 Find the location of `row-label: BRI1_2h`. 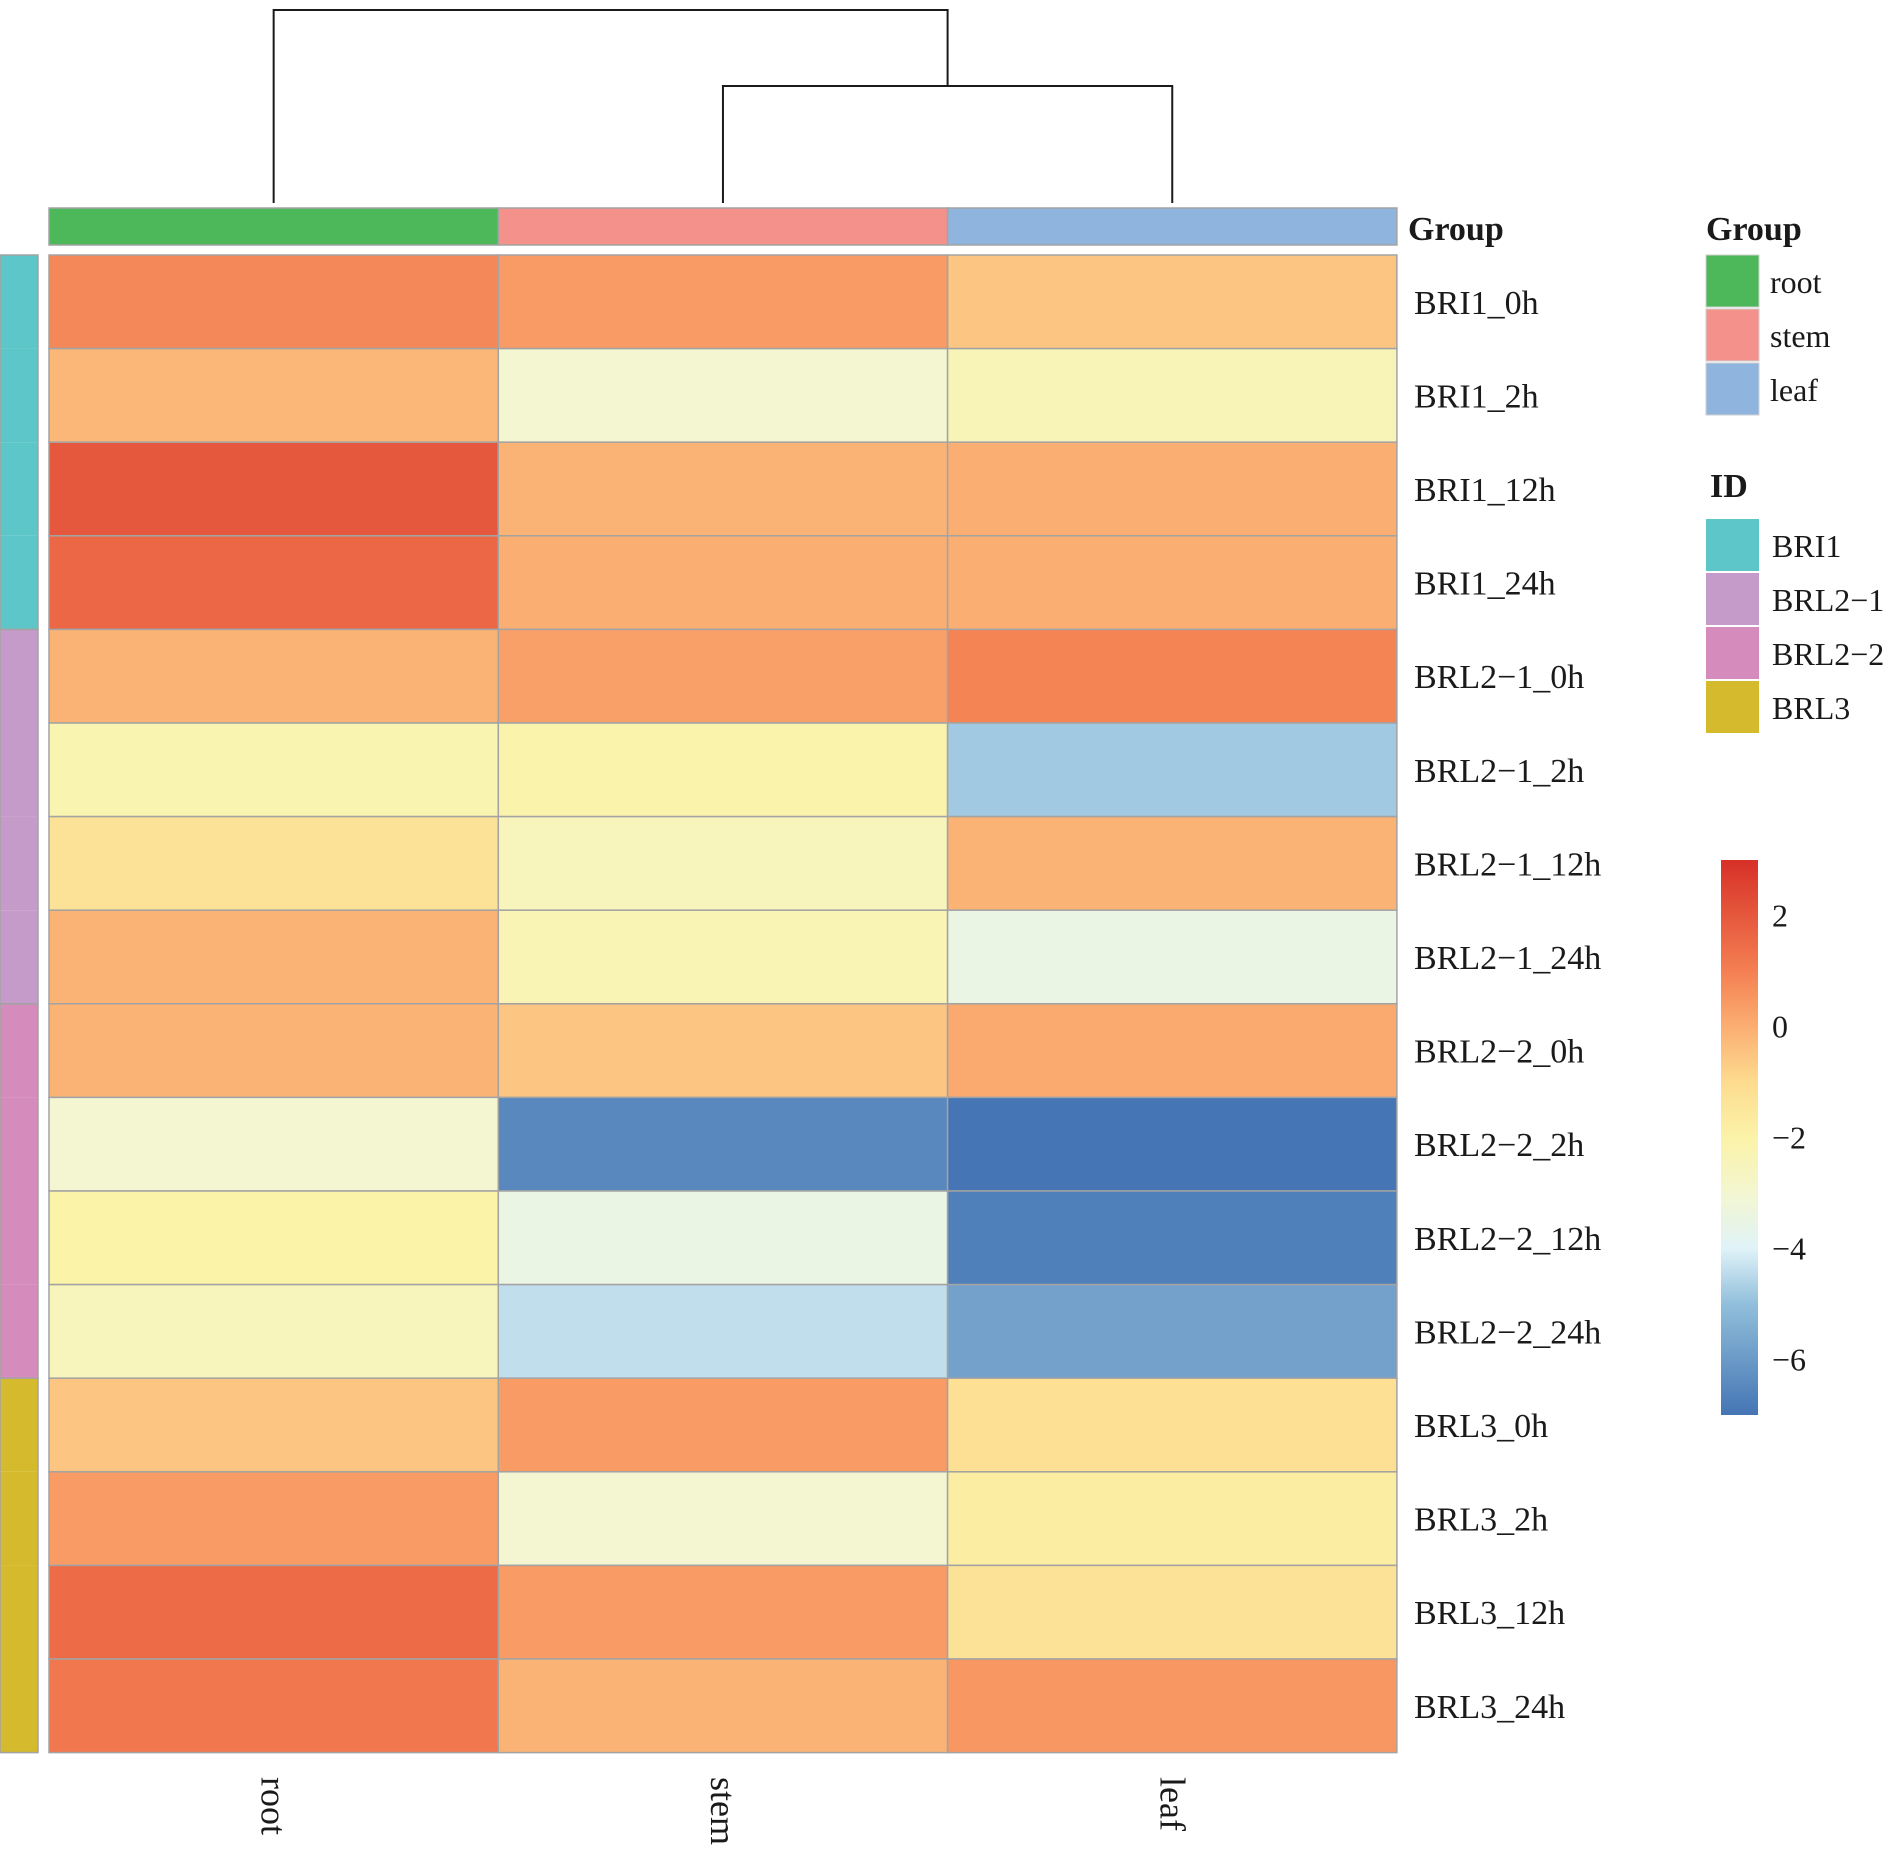

row-label: BRI1_2h is located at coordinates (1476, 396).